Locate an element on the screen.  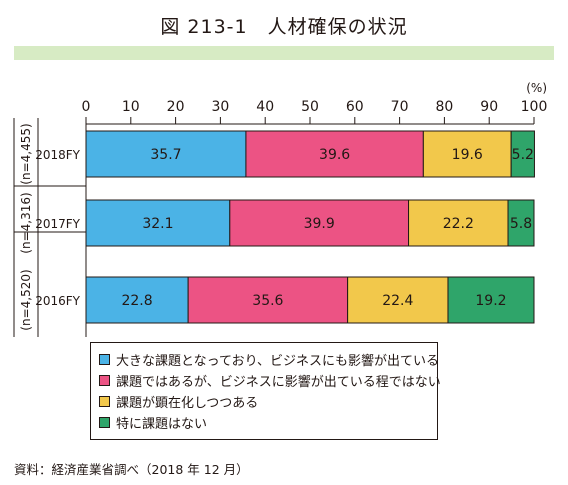
unit-label: (%) is located at coordinates (536, 88).